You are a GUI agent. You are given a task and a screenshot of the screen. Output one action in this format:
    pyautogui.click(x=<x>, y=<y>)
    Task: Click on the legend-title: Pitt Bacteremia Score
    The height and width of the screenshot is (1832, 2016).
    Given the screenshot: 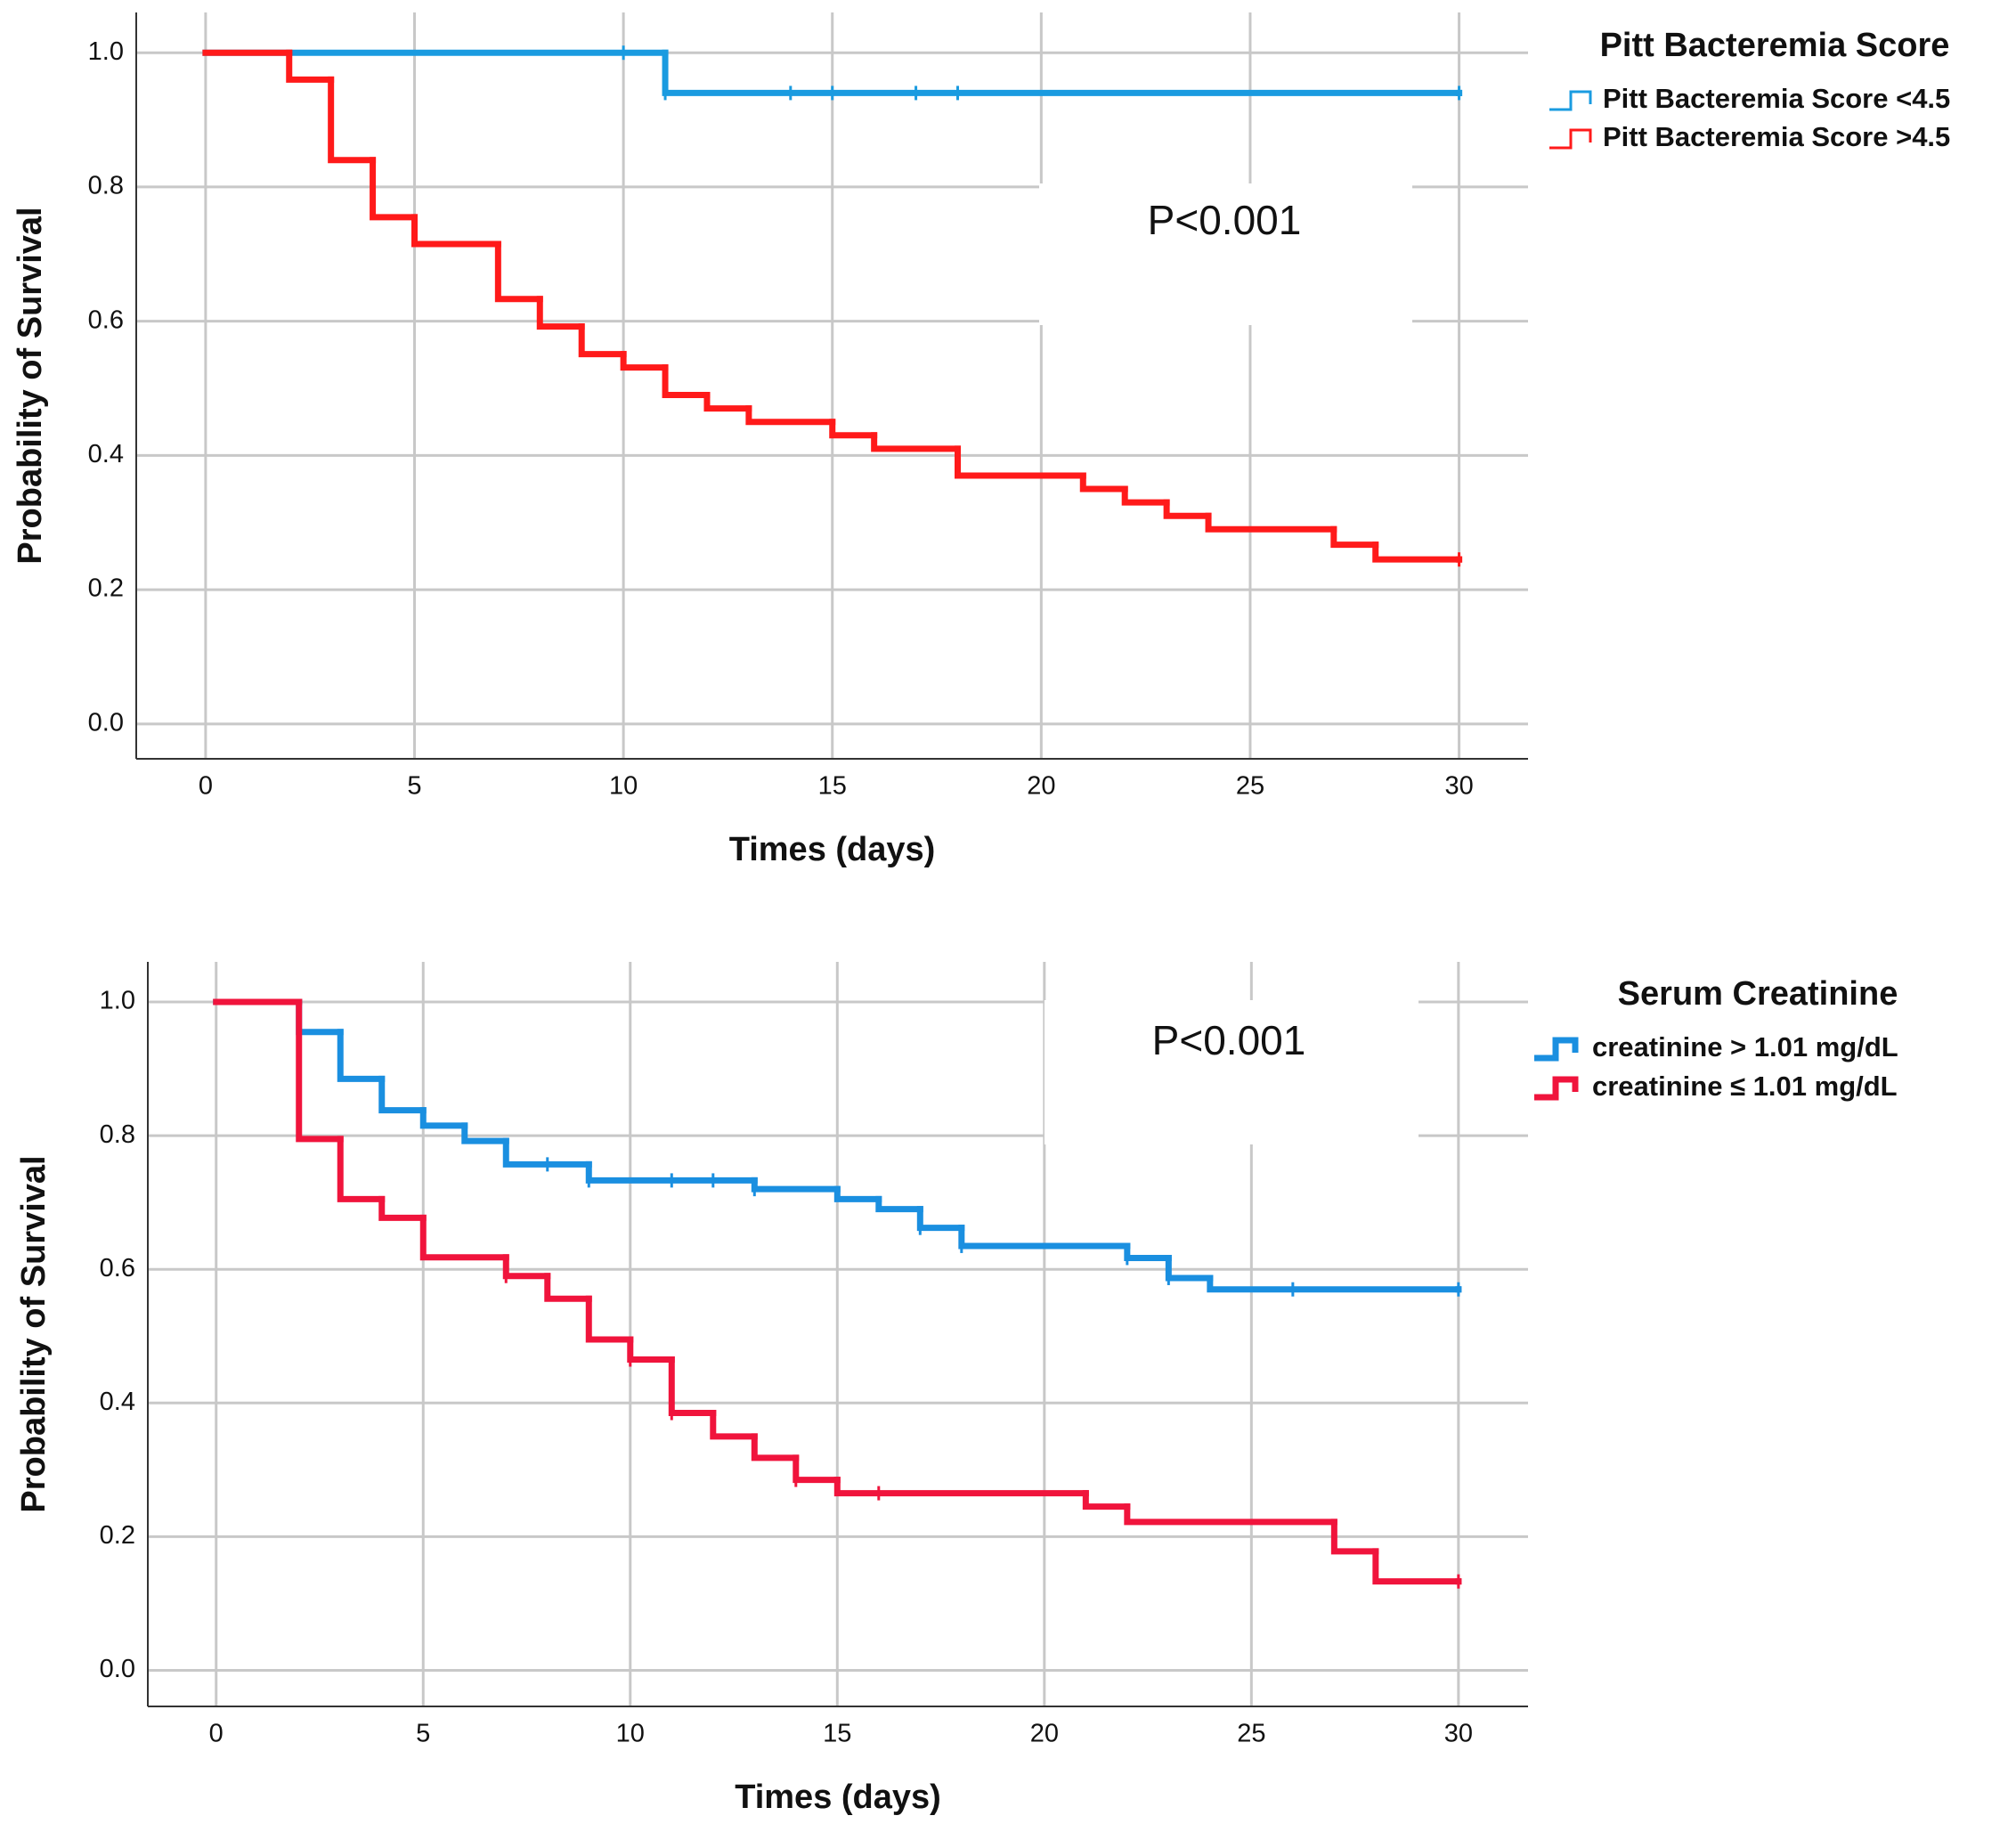 What is the action you would take?
    pyautogui.click(x=1775, y=45)
    